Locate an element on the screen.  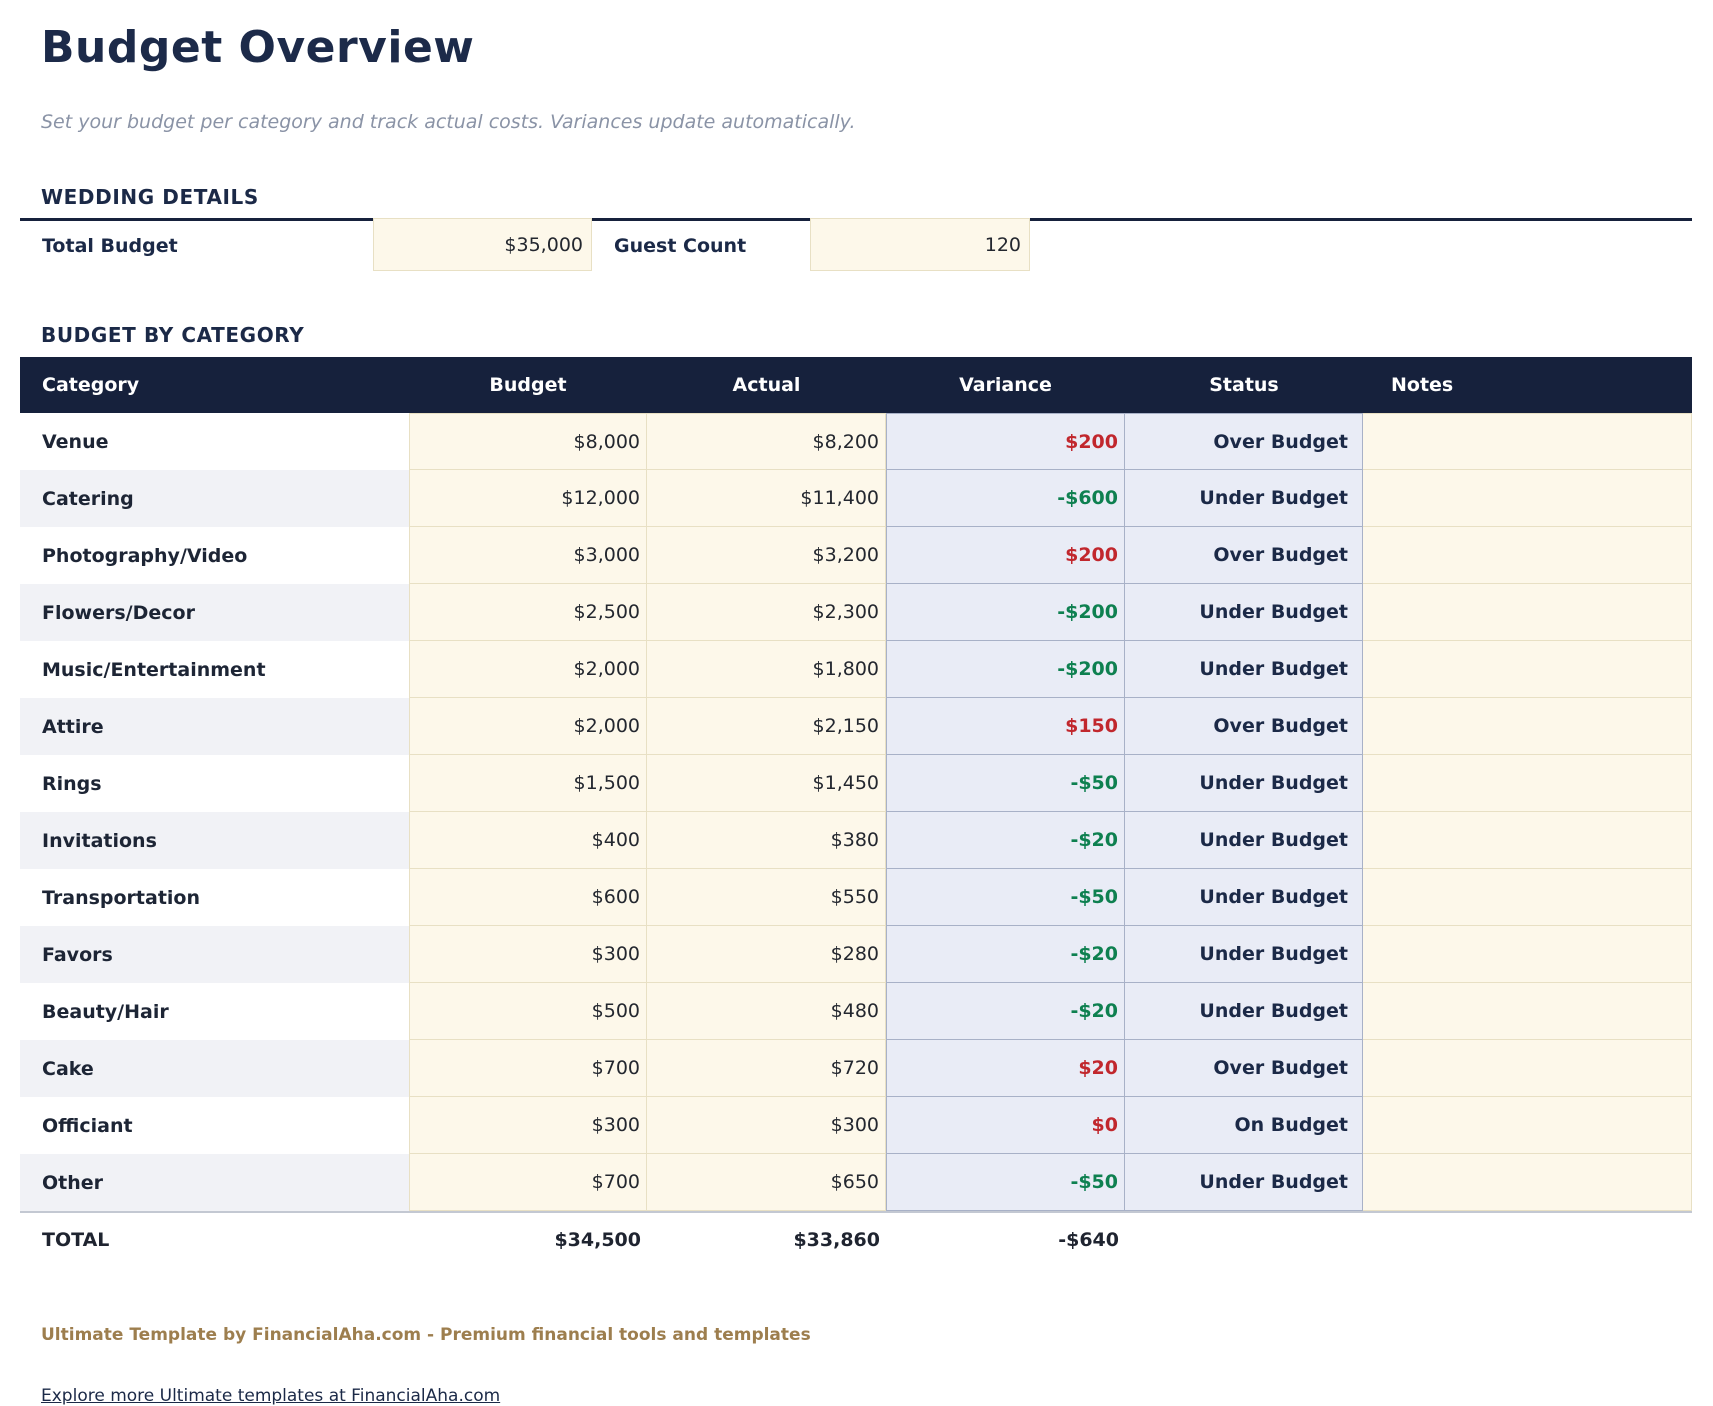
category-cell: Music/Entertainment is located at coordinates (154, 669).